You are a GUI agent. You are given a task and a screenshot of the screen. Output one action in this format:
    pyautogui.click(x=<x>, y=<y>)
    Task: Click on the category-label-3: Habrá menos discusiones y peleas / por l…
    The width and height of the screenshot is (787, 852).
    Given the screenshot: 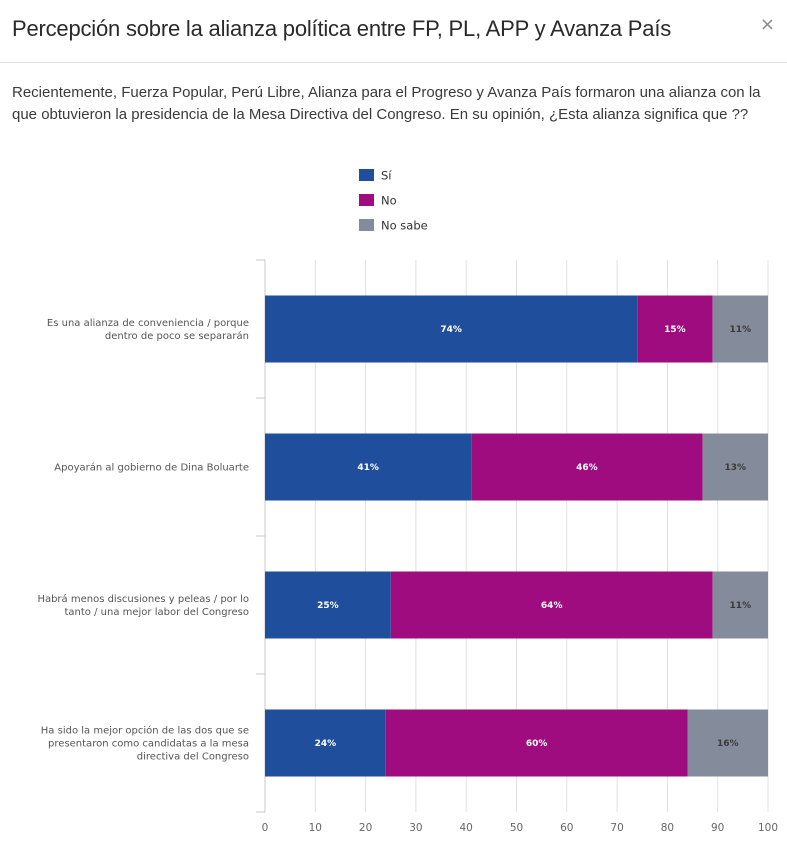 What is the action you would take?
    pyautogui.click(x=143, y=605)
    